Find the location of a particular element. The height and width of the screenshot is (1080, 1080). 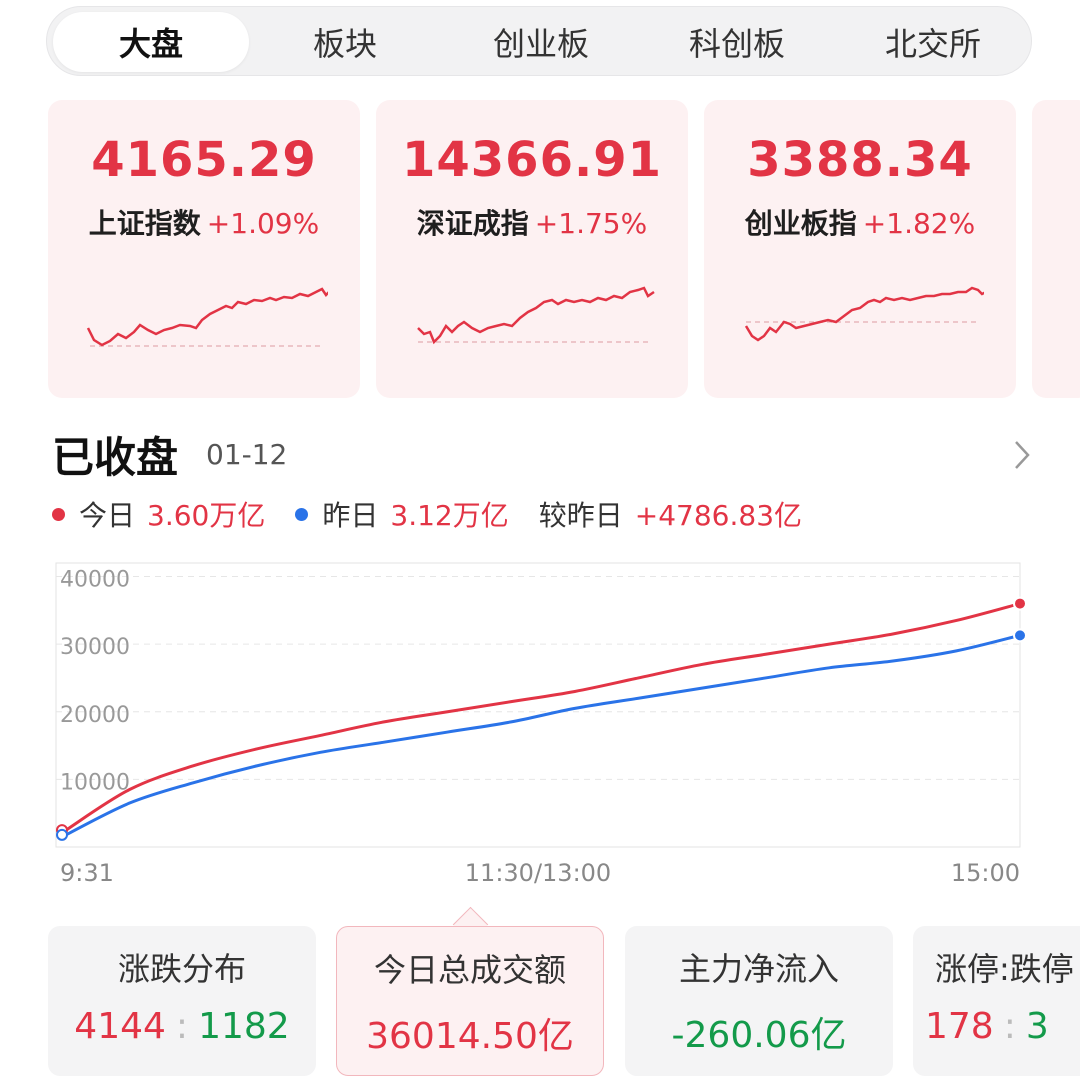

today-dot-icon is located at coordinates (58, 514).